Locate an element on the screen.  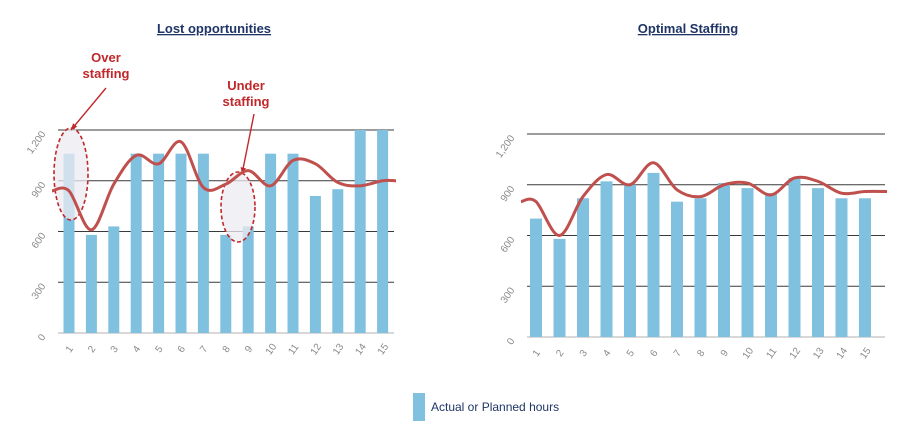
legend: Actual or Planned hours is located at coordinates (486, 407).